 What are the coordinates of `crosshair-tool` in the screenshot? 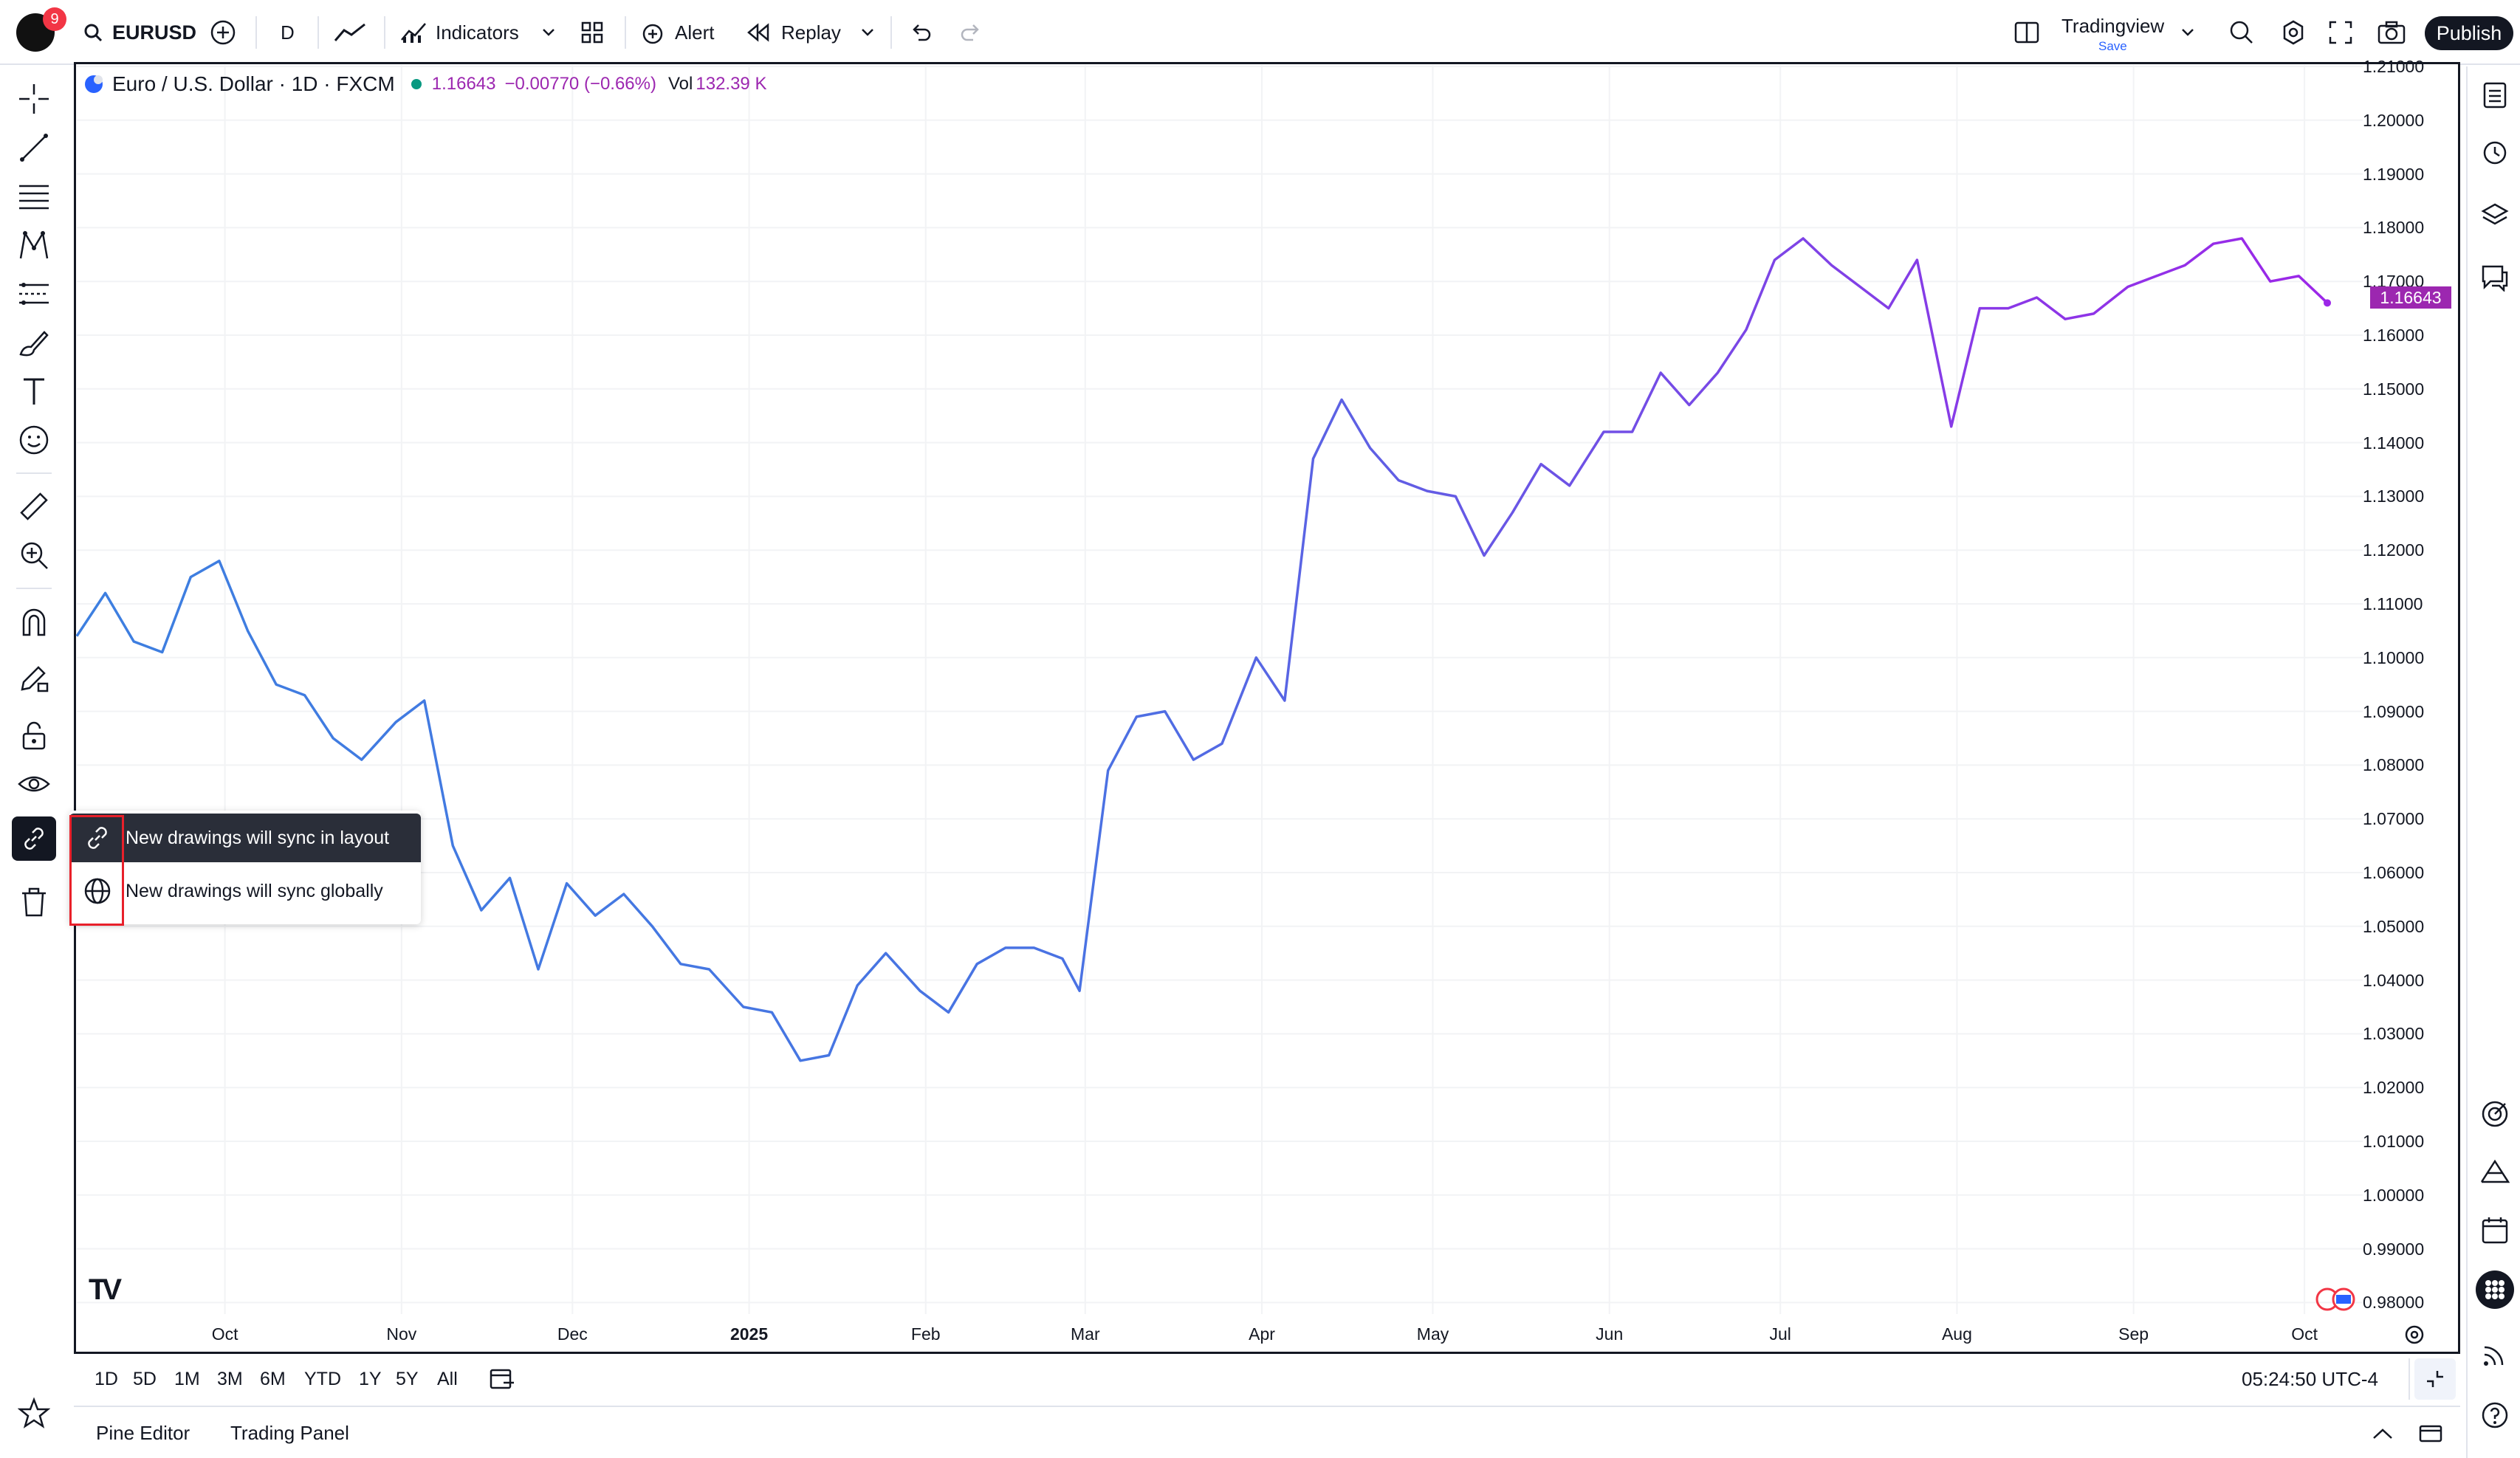 It's located at (34, 99).